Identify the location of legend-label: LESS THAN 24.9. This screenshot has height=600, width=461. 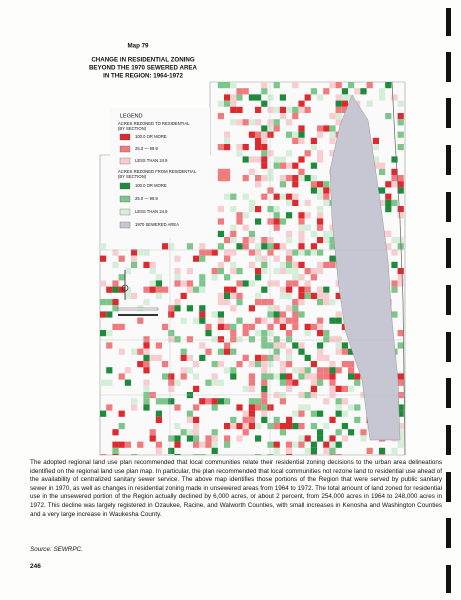
(151, 160).